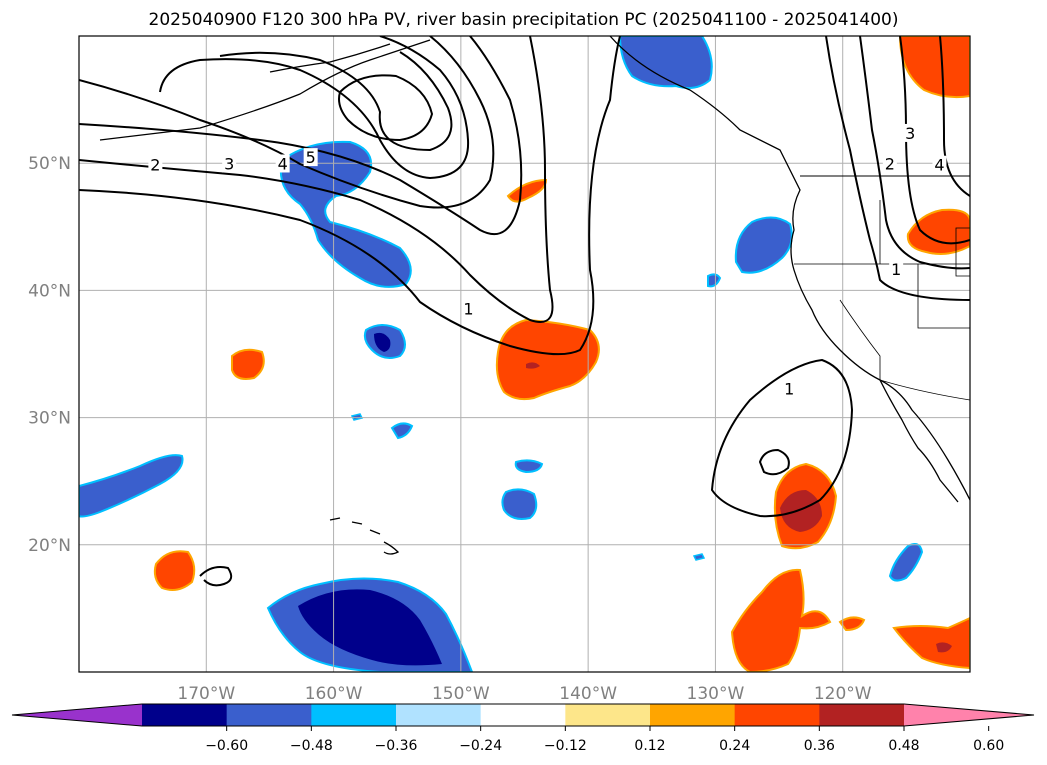 This screenshot has height=765, width=1047. I want to click on longitude-label: 130°W, so click(716, 694).